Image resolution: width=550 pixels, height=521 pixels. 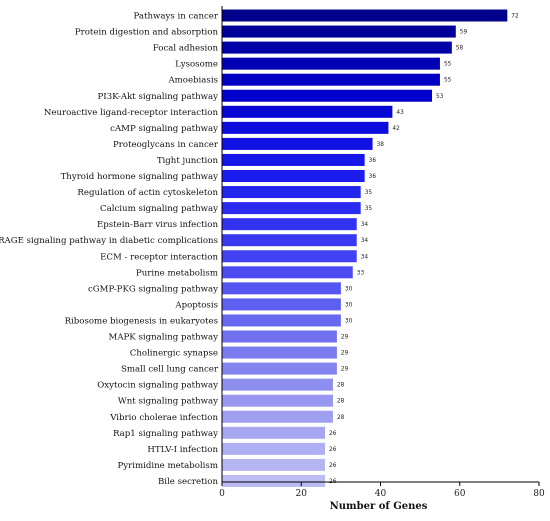 What do you see at coordinates (174, 354) in the screenshot?
I see `category-label: Cholinergic synapse` at bounding box center [174, 354].